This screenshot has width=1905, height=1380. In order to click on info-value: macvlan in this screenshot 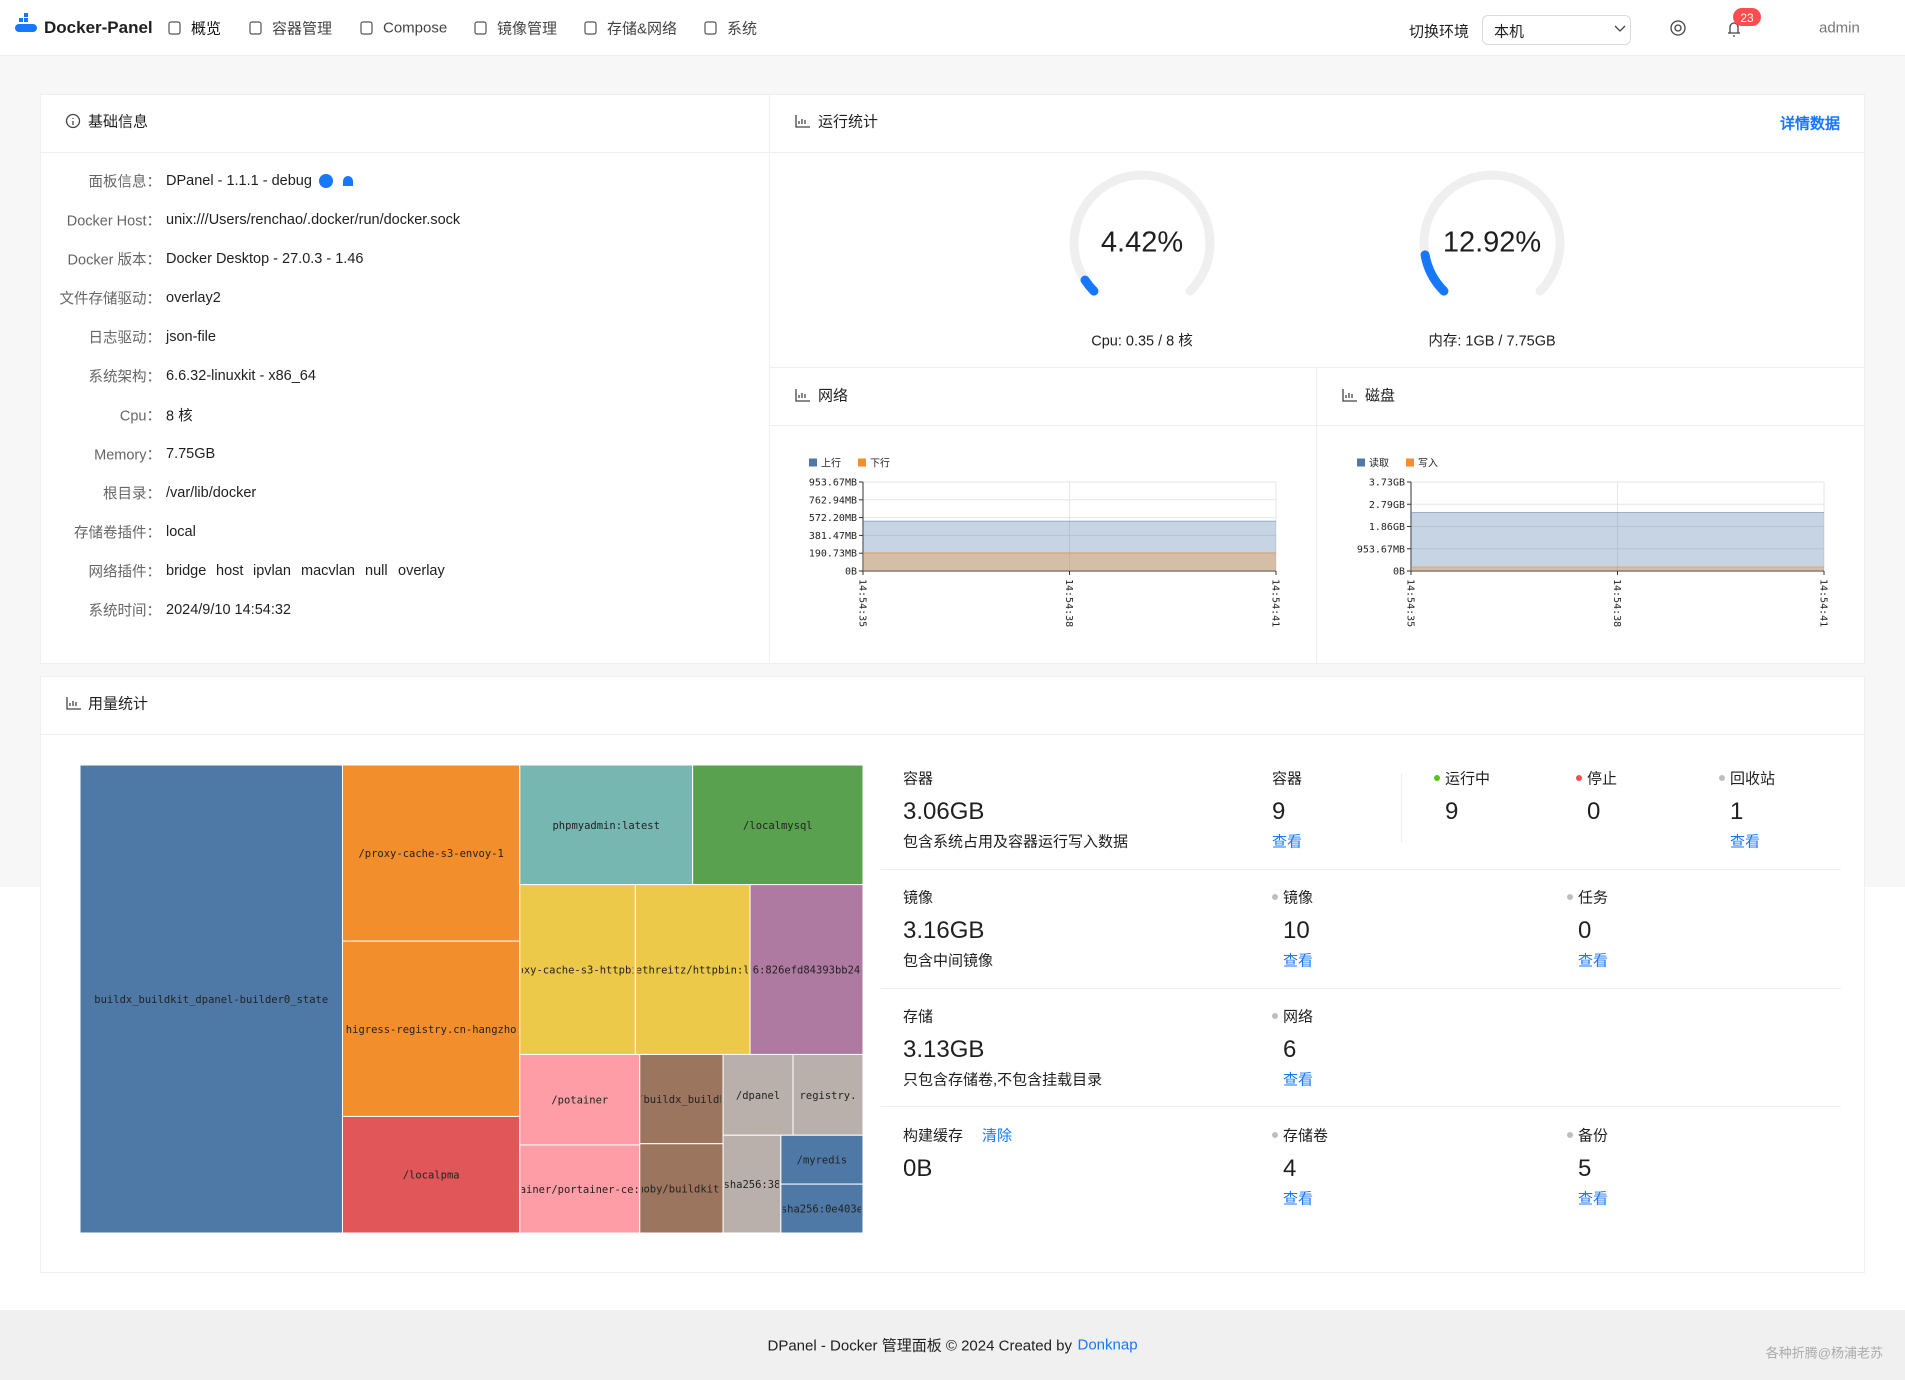, I will do `click(328, 571)`.